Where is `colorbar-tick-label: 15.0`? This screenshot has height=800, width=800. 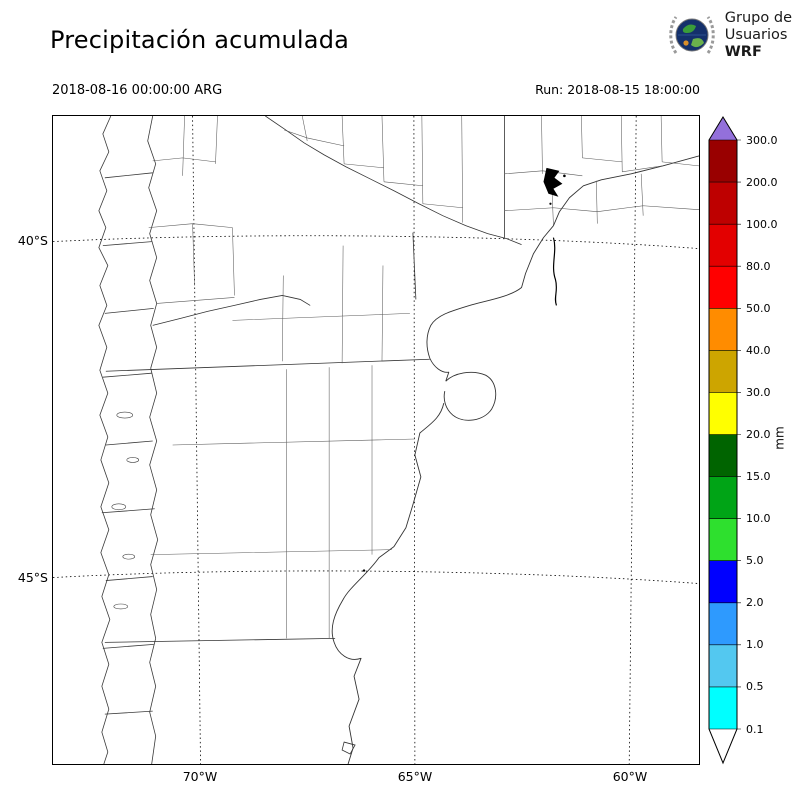
colorbar-tick-label: 15.0 is located at coordinates (758, 477).